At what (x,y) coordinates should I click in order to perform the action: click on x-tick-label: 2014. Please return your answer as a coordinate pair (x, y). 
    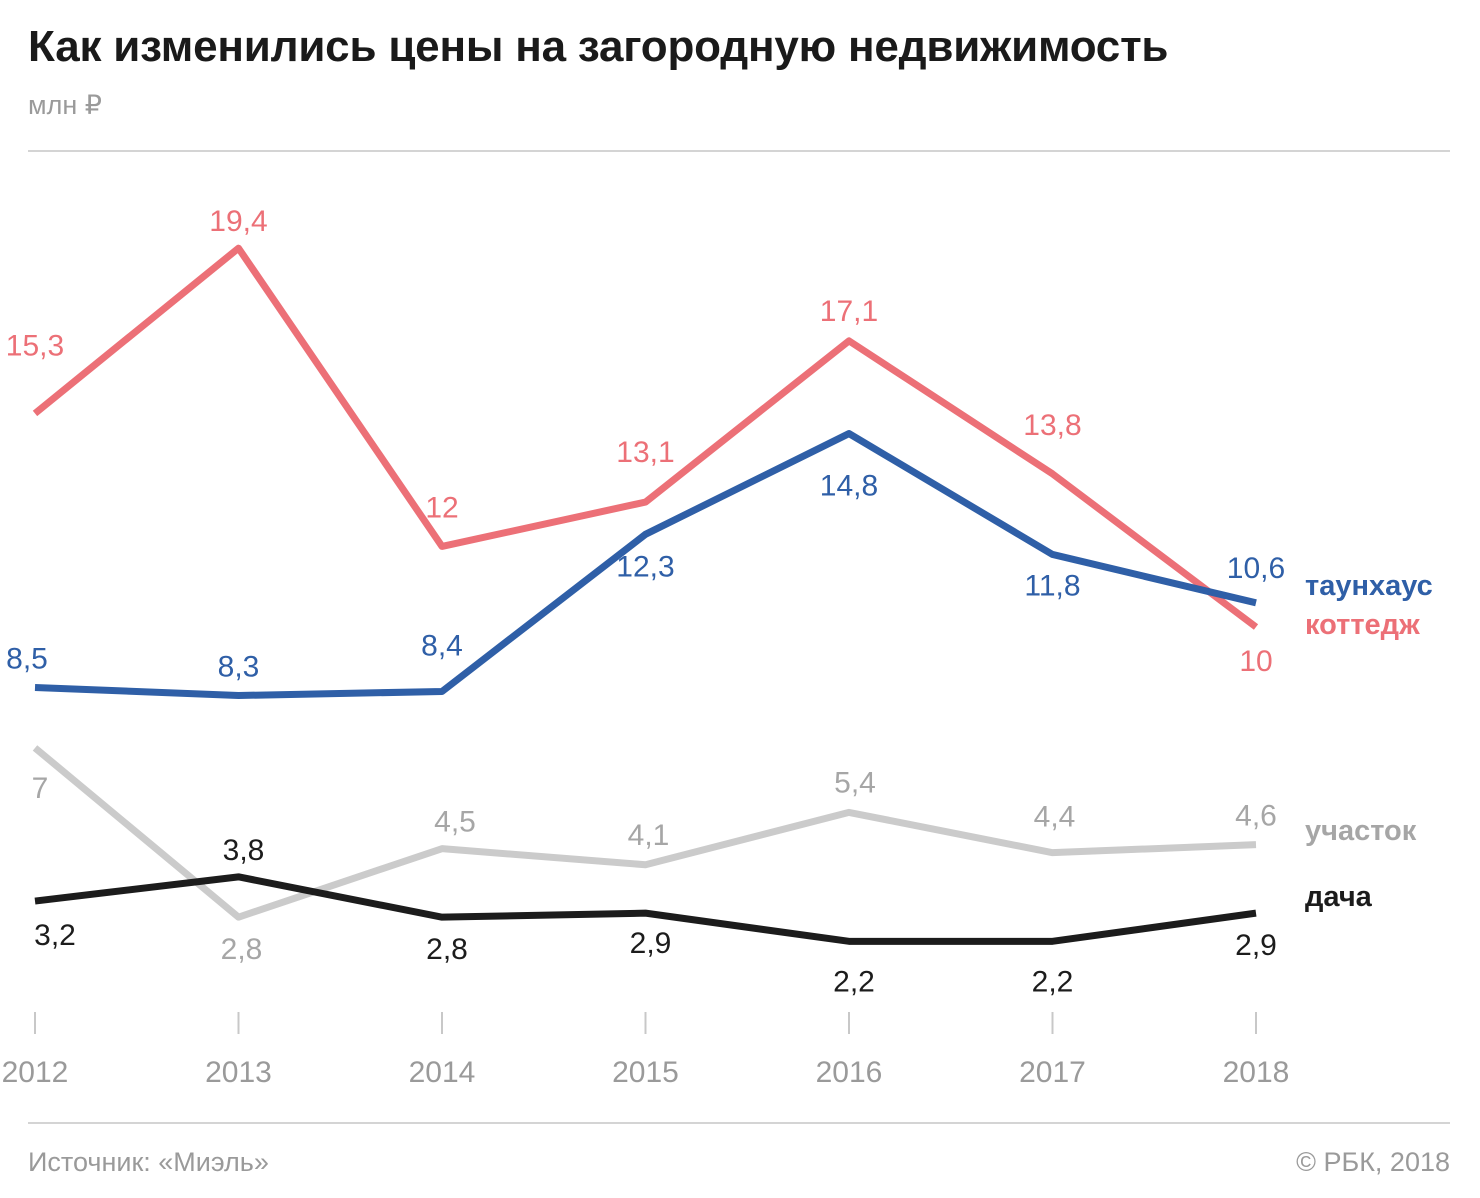
    Looking at the image, I should click on (442, 1072).